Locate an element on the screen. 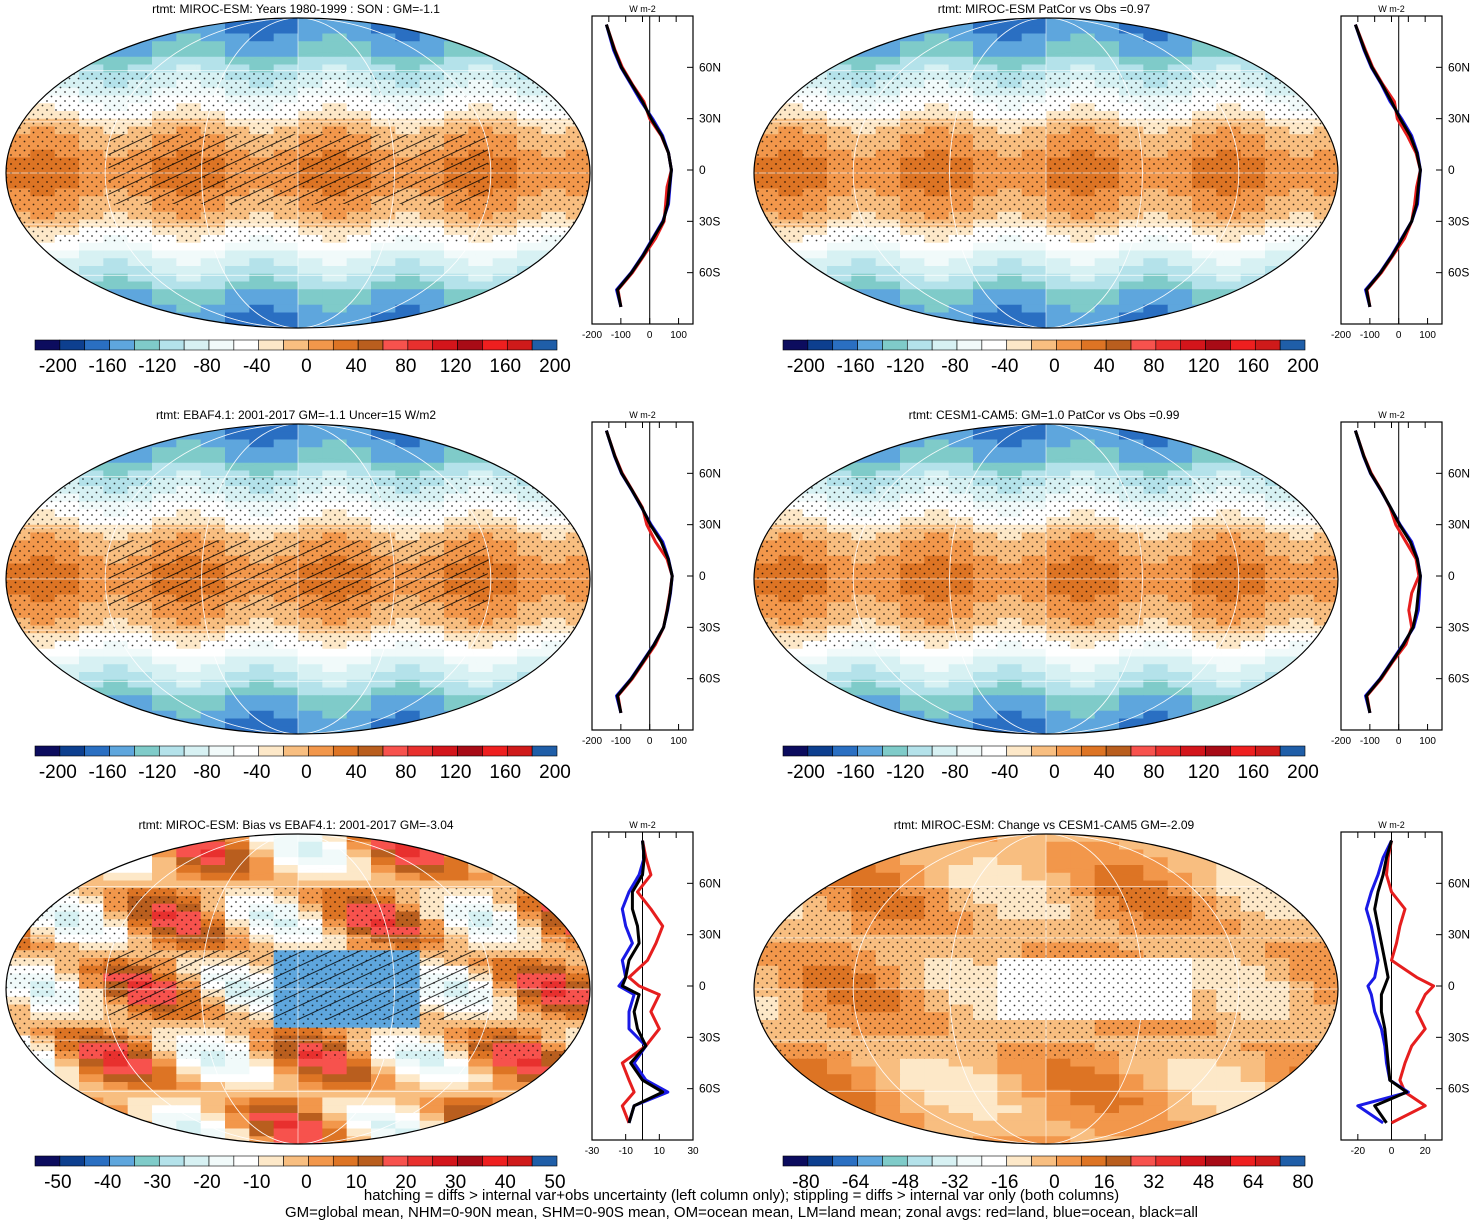  coastline is located at coordinates (899, 563).